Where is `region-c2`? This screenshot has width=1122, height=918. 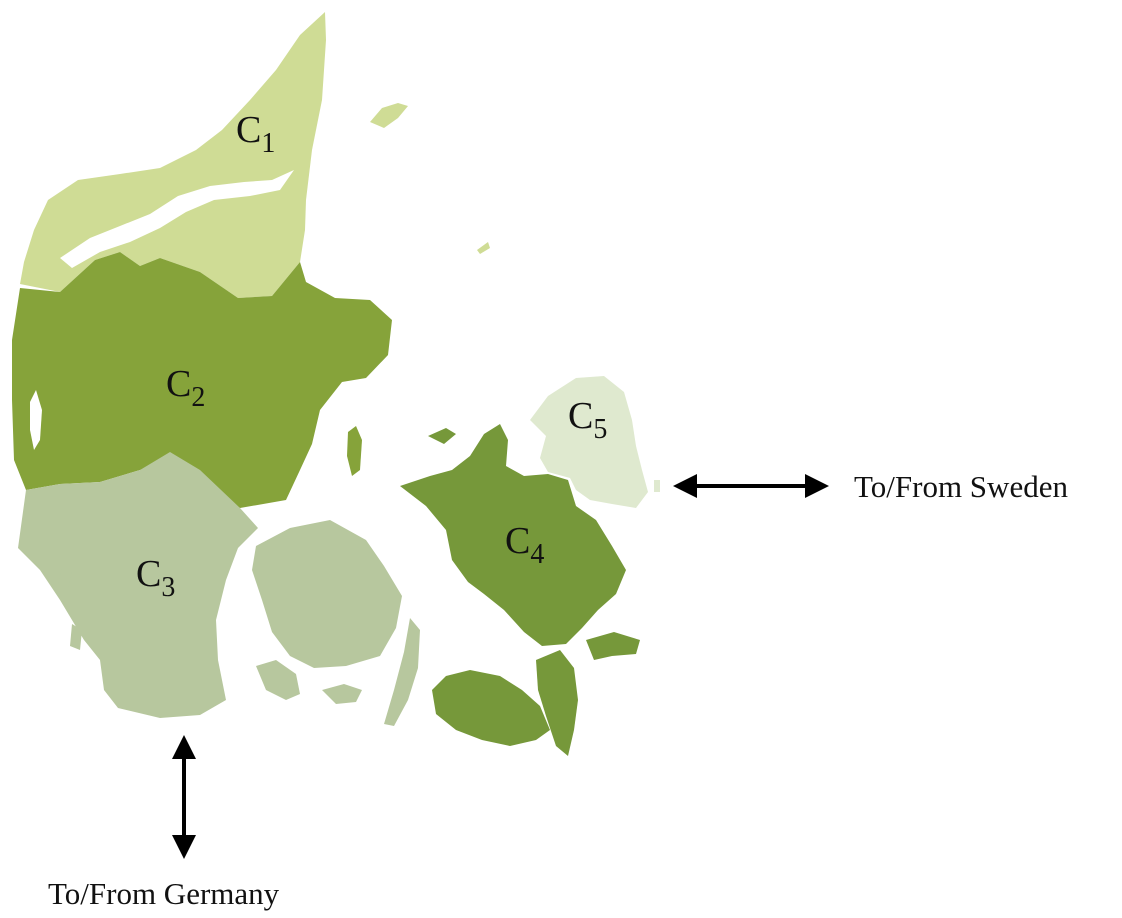 region-c2 is located at coordinates (202, 380).